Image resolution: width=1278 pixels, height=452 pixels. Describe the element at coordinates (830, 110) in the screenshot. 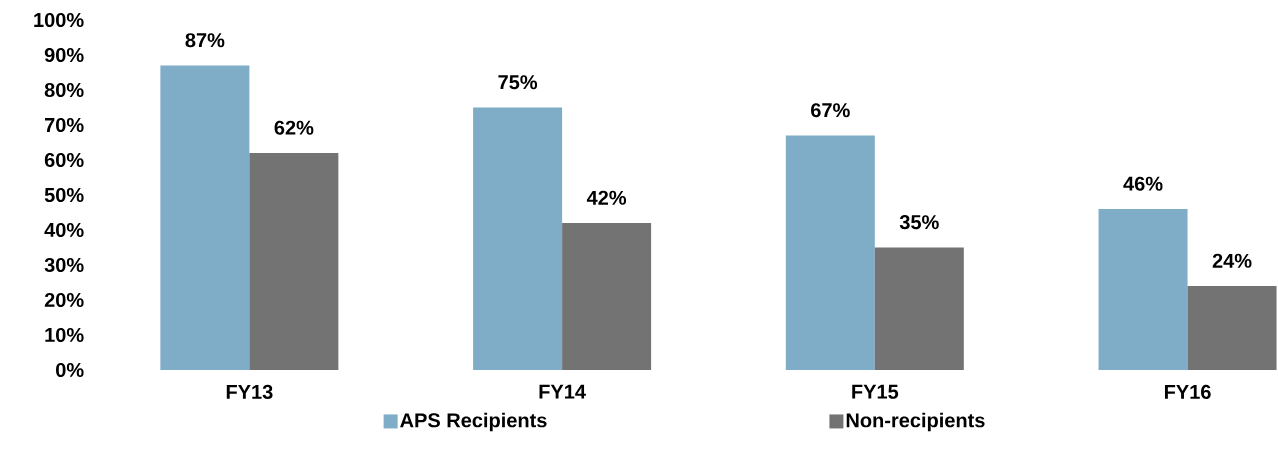

I see `data-label: 67%` at that location.